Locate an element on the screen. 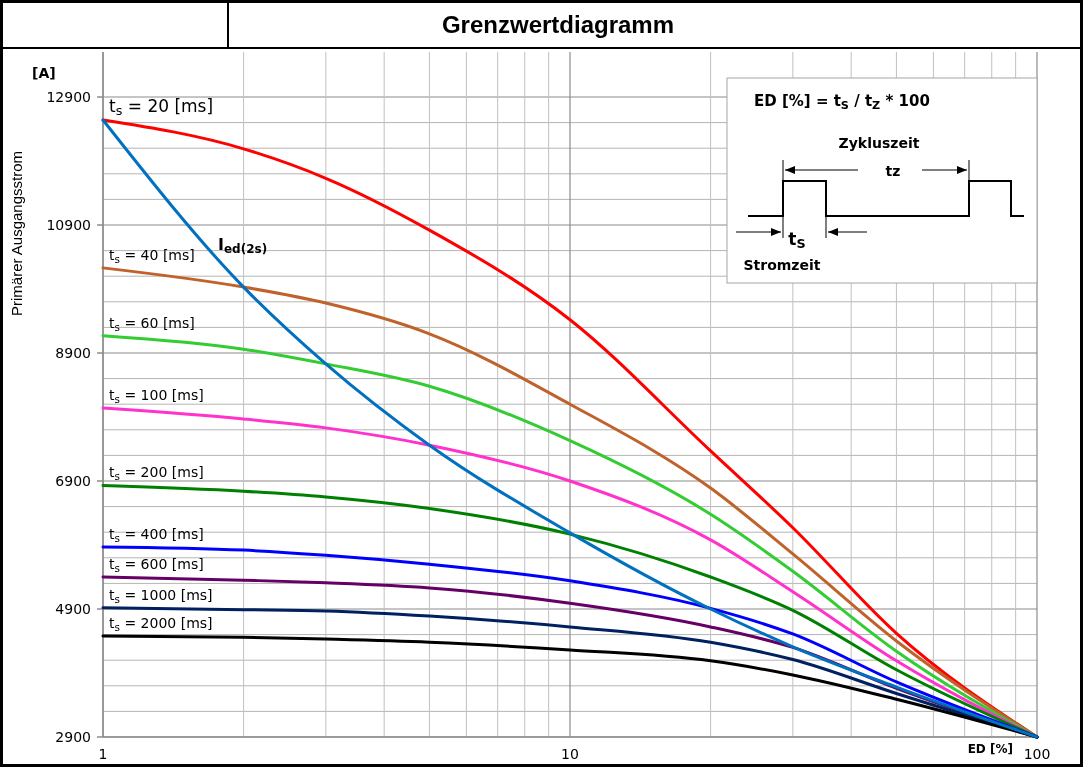  x-tick-label: 1 is located at coordinates (103, 754).